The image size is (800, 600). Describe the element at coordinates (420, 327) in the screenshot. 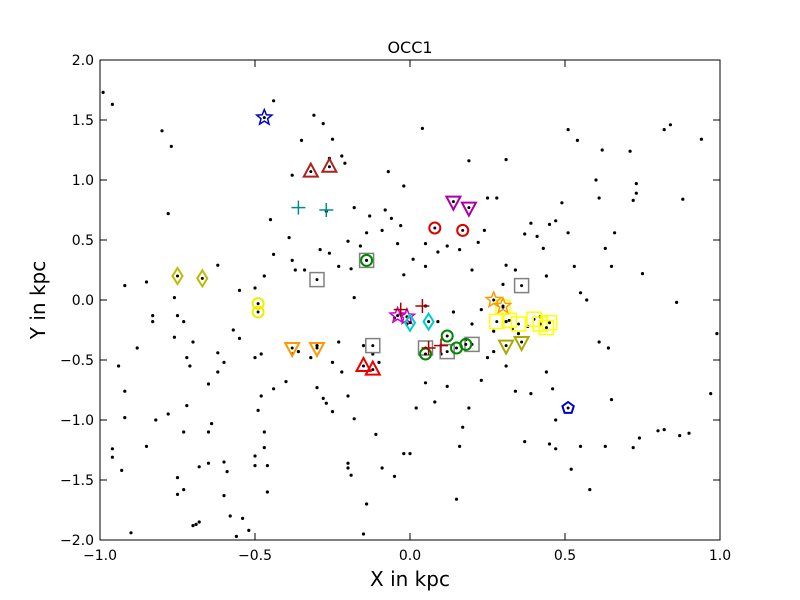

I see `series-plus` at that location.